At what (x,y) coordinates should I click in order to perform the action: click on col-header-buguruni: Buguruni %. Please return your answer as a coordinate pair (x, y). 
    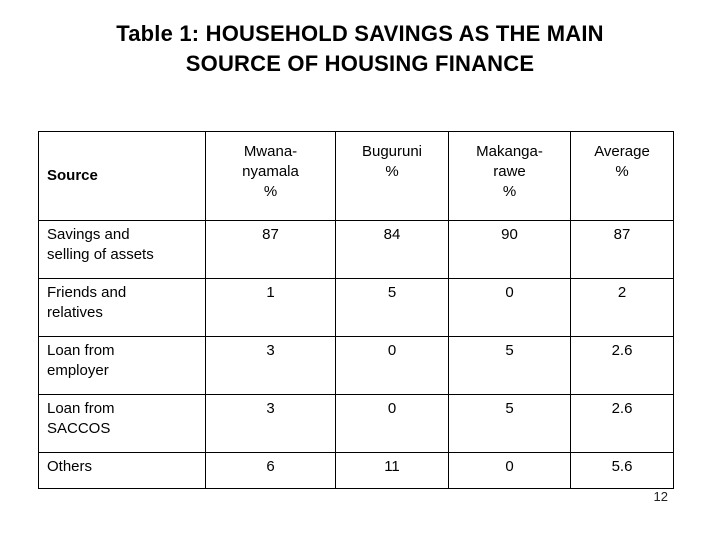
    Looking at the image, I should click on (392, 176).